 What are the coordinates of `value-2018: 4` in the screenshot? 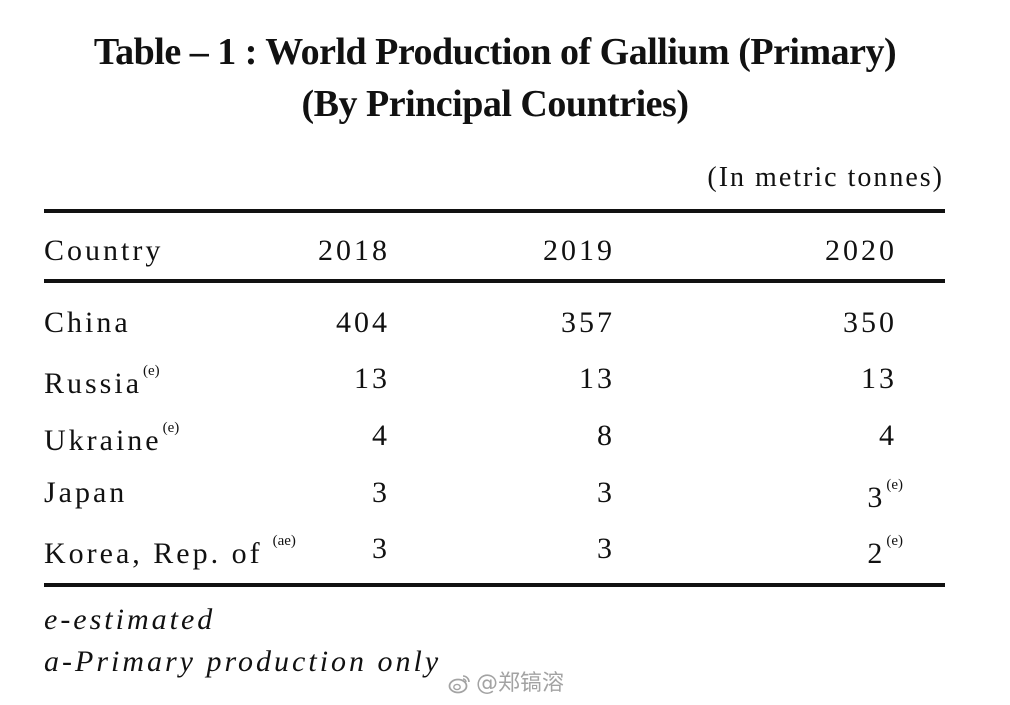 It's located at (381, 435).